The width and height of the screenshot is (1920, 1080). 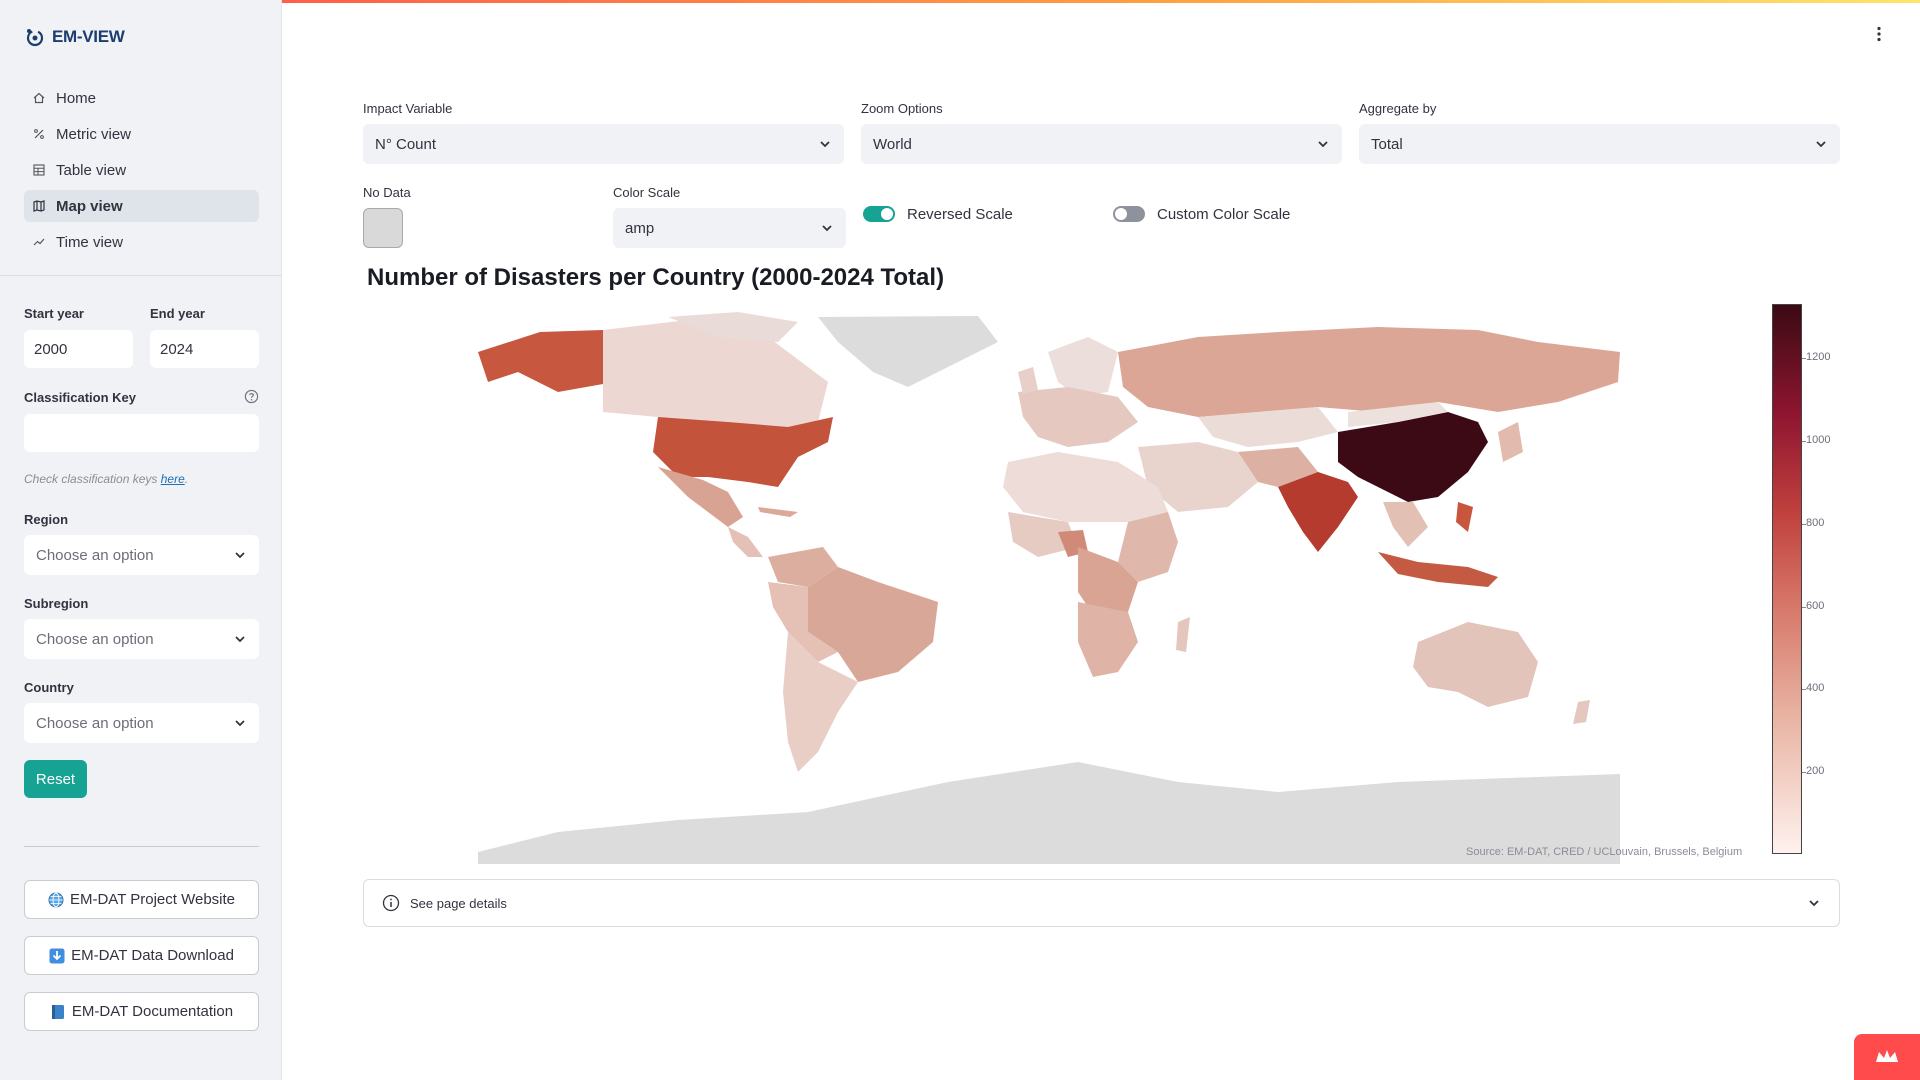 I want to click on app-logo: EM-VIEW, so click(x=74, y=37).